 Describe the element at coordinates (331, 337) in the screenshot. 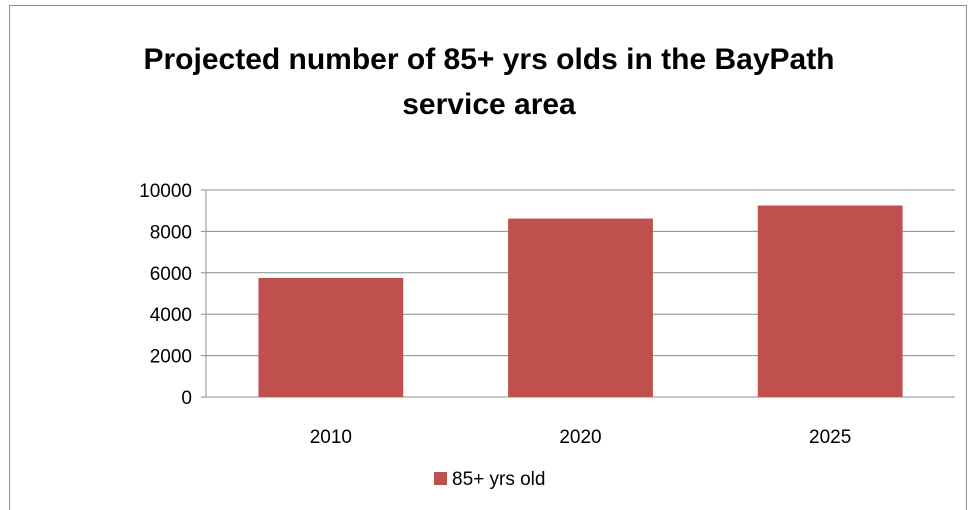

I see `bar-2010` at that location.